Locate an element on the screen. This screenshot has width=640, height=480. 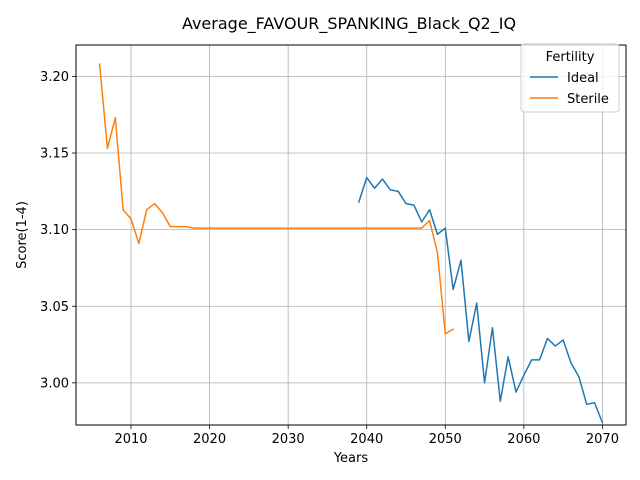
x-tick-label: 2020 is located at coordinates (209, 439).